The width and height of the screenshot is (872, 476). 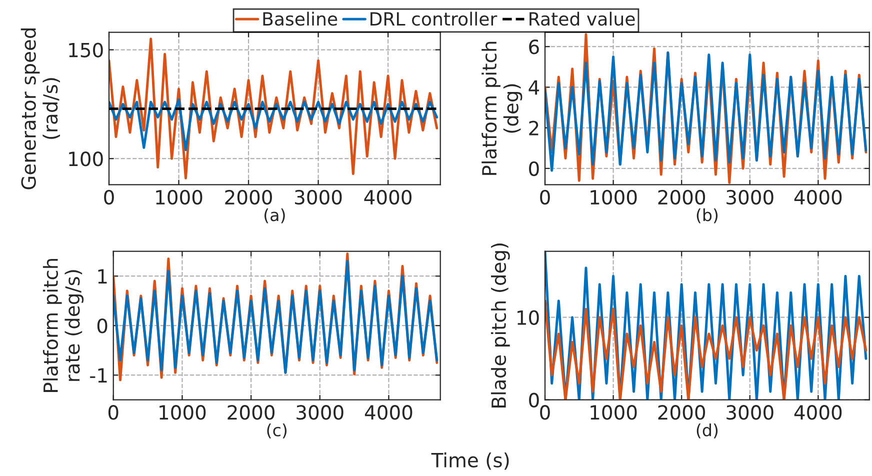 What do you see at coordinates (707, 431) in the screenshot?
I see `x-axis-title: (d)` at bounding box center [707, 431].